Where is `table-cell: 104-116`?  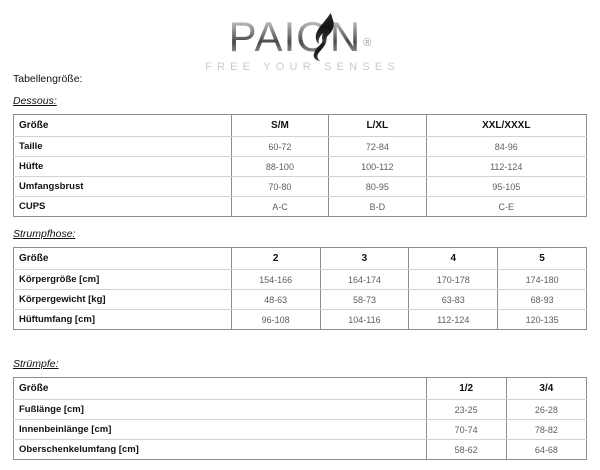 table-cell: 104-116 is located at coordinates (365, 319).